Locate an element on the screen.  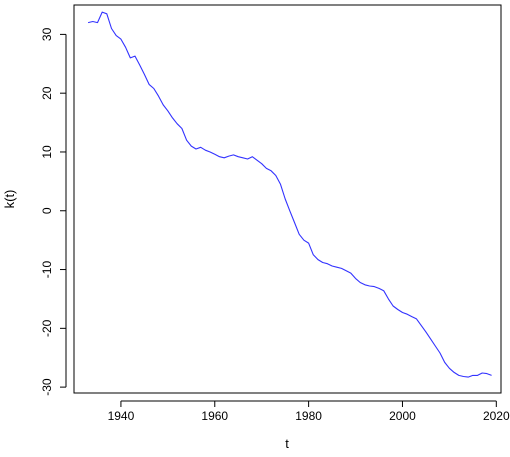
y-axis-label: k(t) is located at coordinates (9, 199).